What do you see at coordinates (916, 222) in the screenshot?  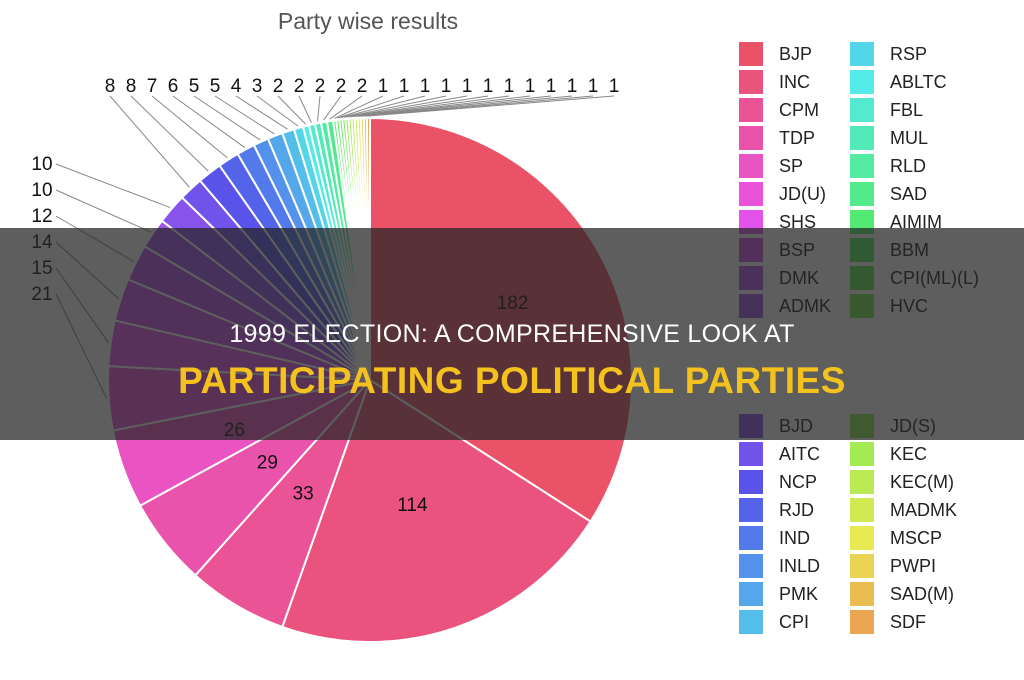 I see `legend-label: AIMIM` at bounding box center [916, 222].